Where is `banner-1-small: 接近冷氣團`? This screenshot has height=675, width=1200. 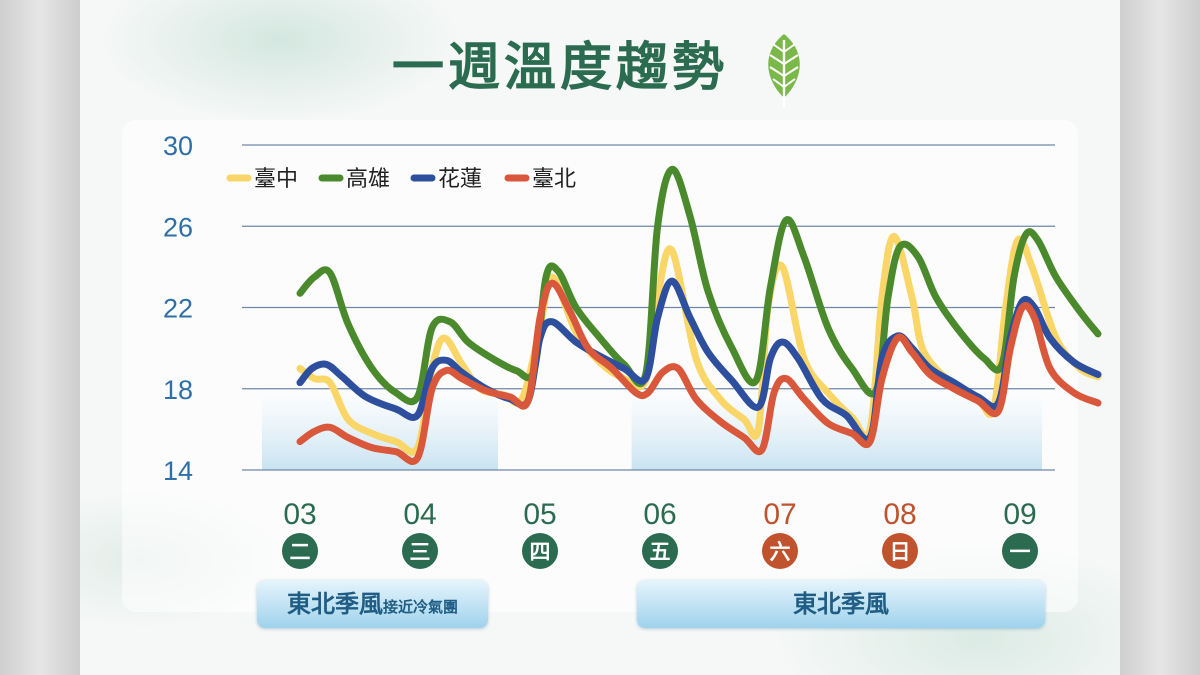 banner-1-small: 接近冷氣團 is located at coordinates (420, 607).